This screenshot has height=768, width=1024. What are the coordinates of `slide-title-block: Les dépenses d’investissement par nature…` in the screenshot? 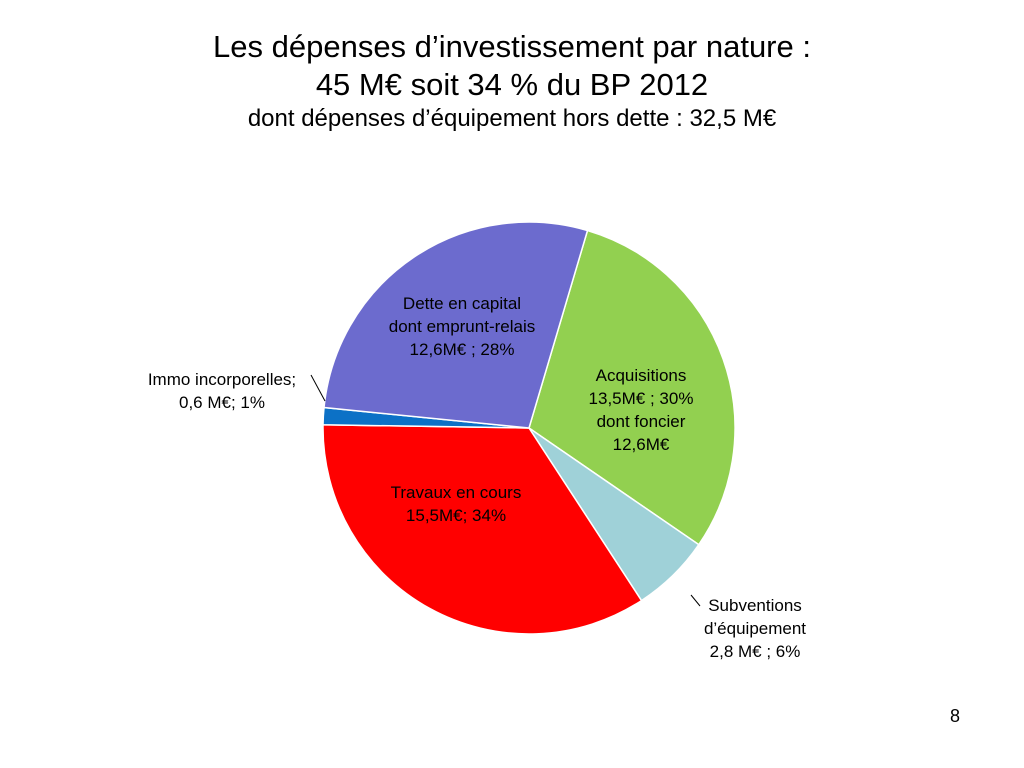 It's located at (512, 81).